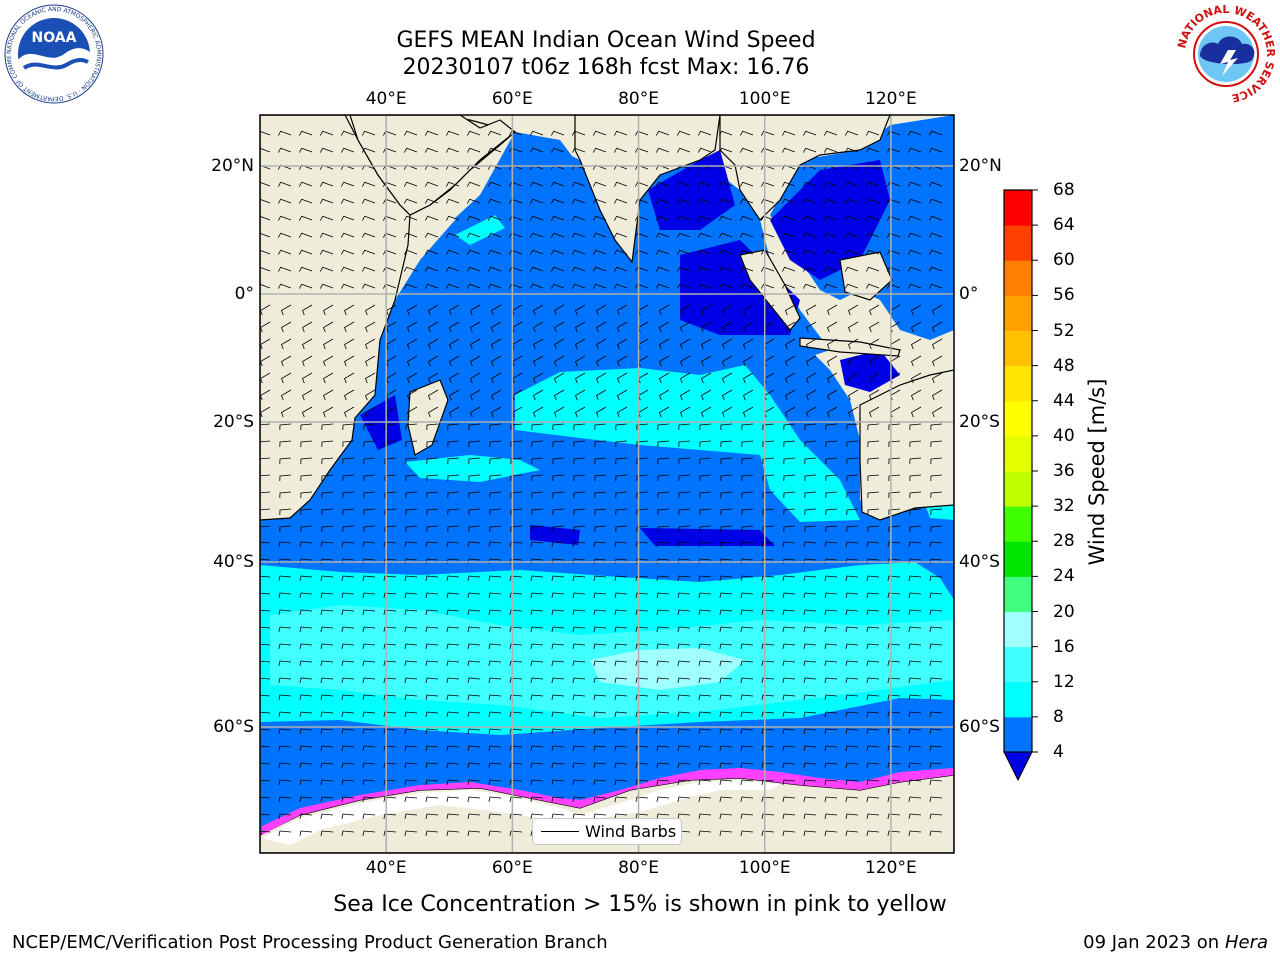  What do you see at coordinates (870, 371) in the screenshot?
I see `calm-patch-timor` at bounding box center [870, 371].